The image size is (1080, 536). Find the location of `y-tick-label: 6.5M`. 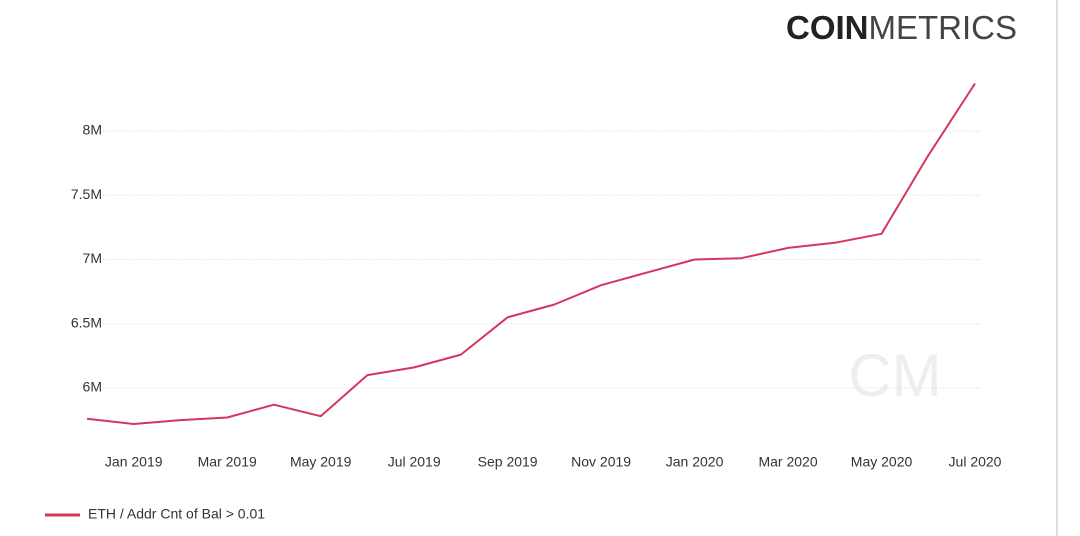

y-tick-label: 6.5M is located at coordinates (86, 322).